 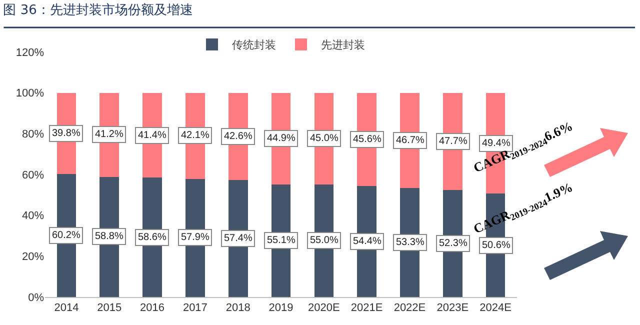 What do you see at coordinates (109, 236) in the screenshot?
I see `data-label: 58.8%` at bounding box center [109, 236].